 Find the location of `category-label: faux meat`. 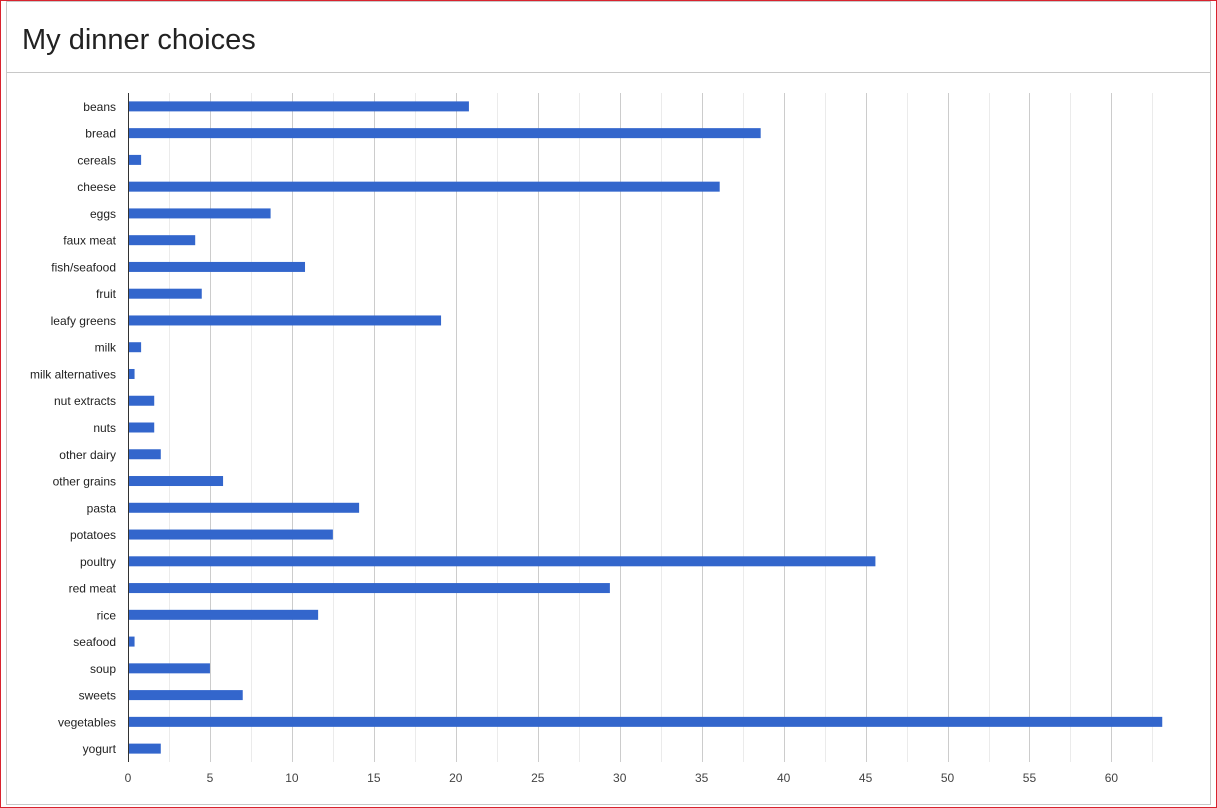

category-label: faux meat is located at coordinates (89, 241).